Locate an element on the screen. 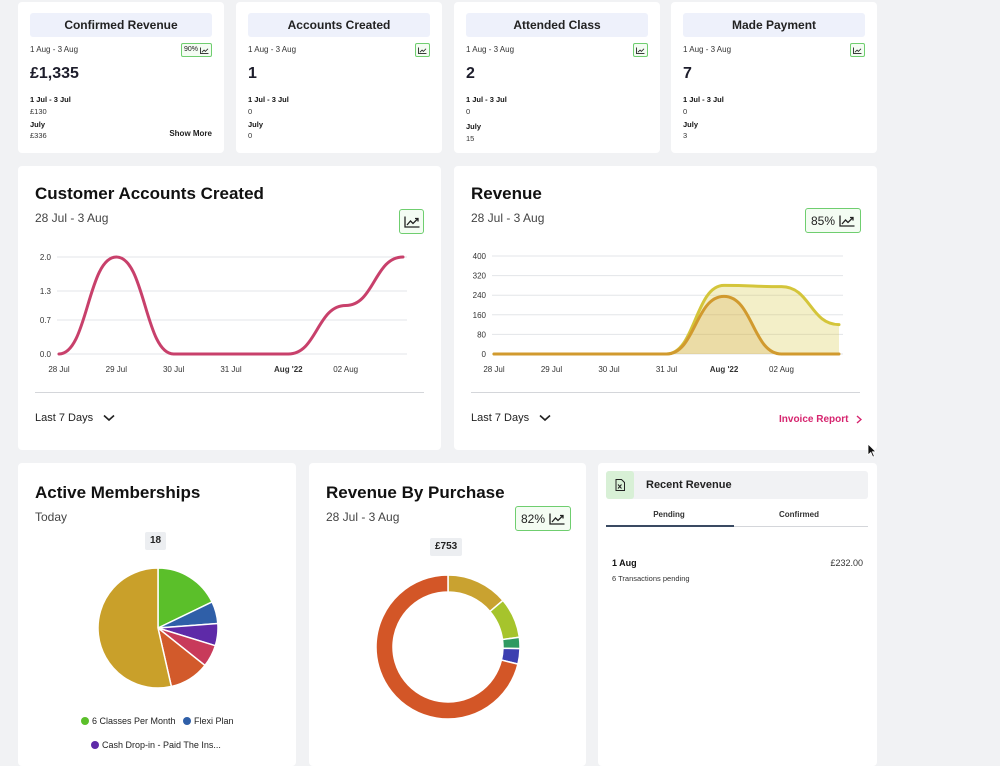 Image resolution: width=1000 pixels, height=766 pixels. stat-title: Attended Class is located at coordinates (557, 25).